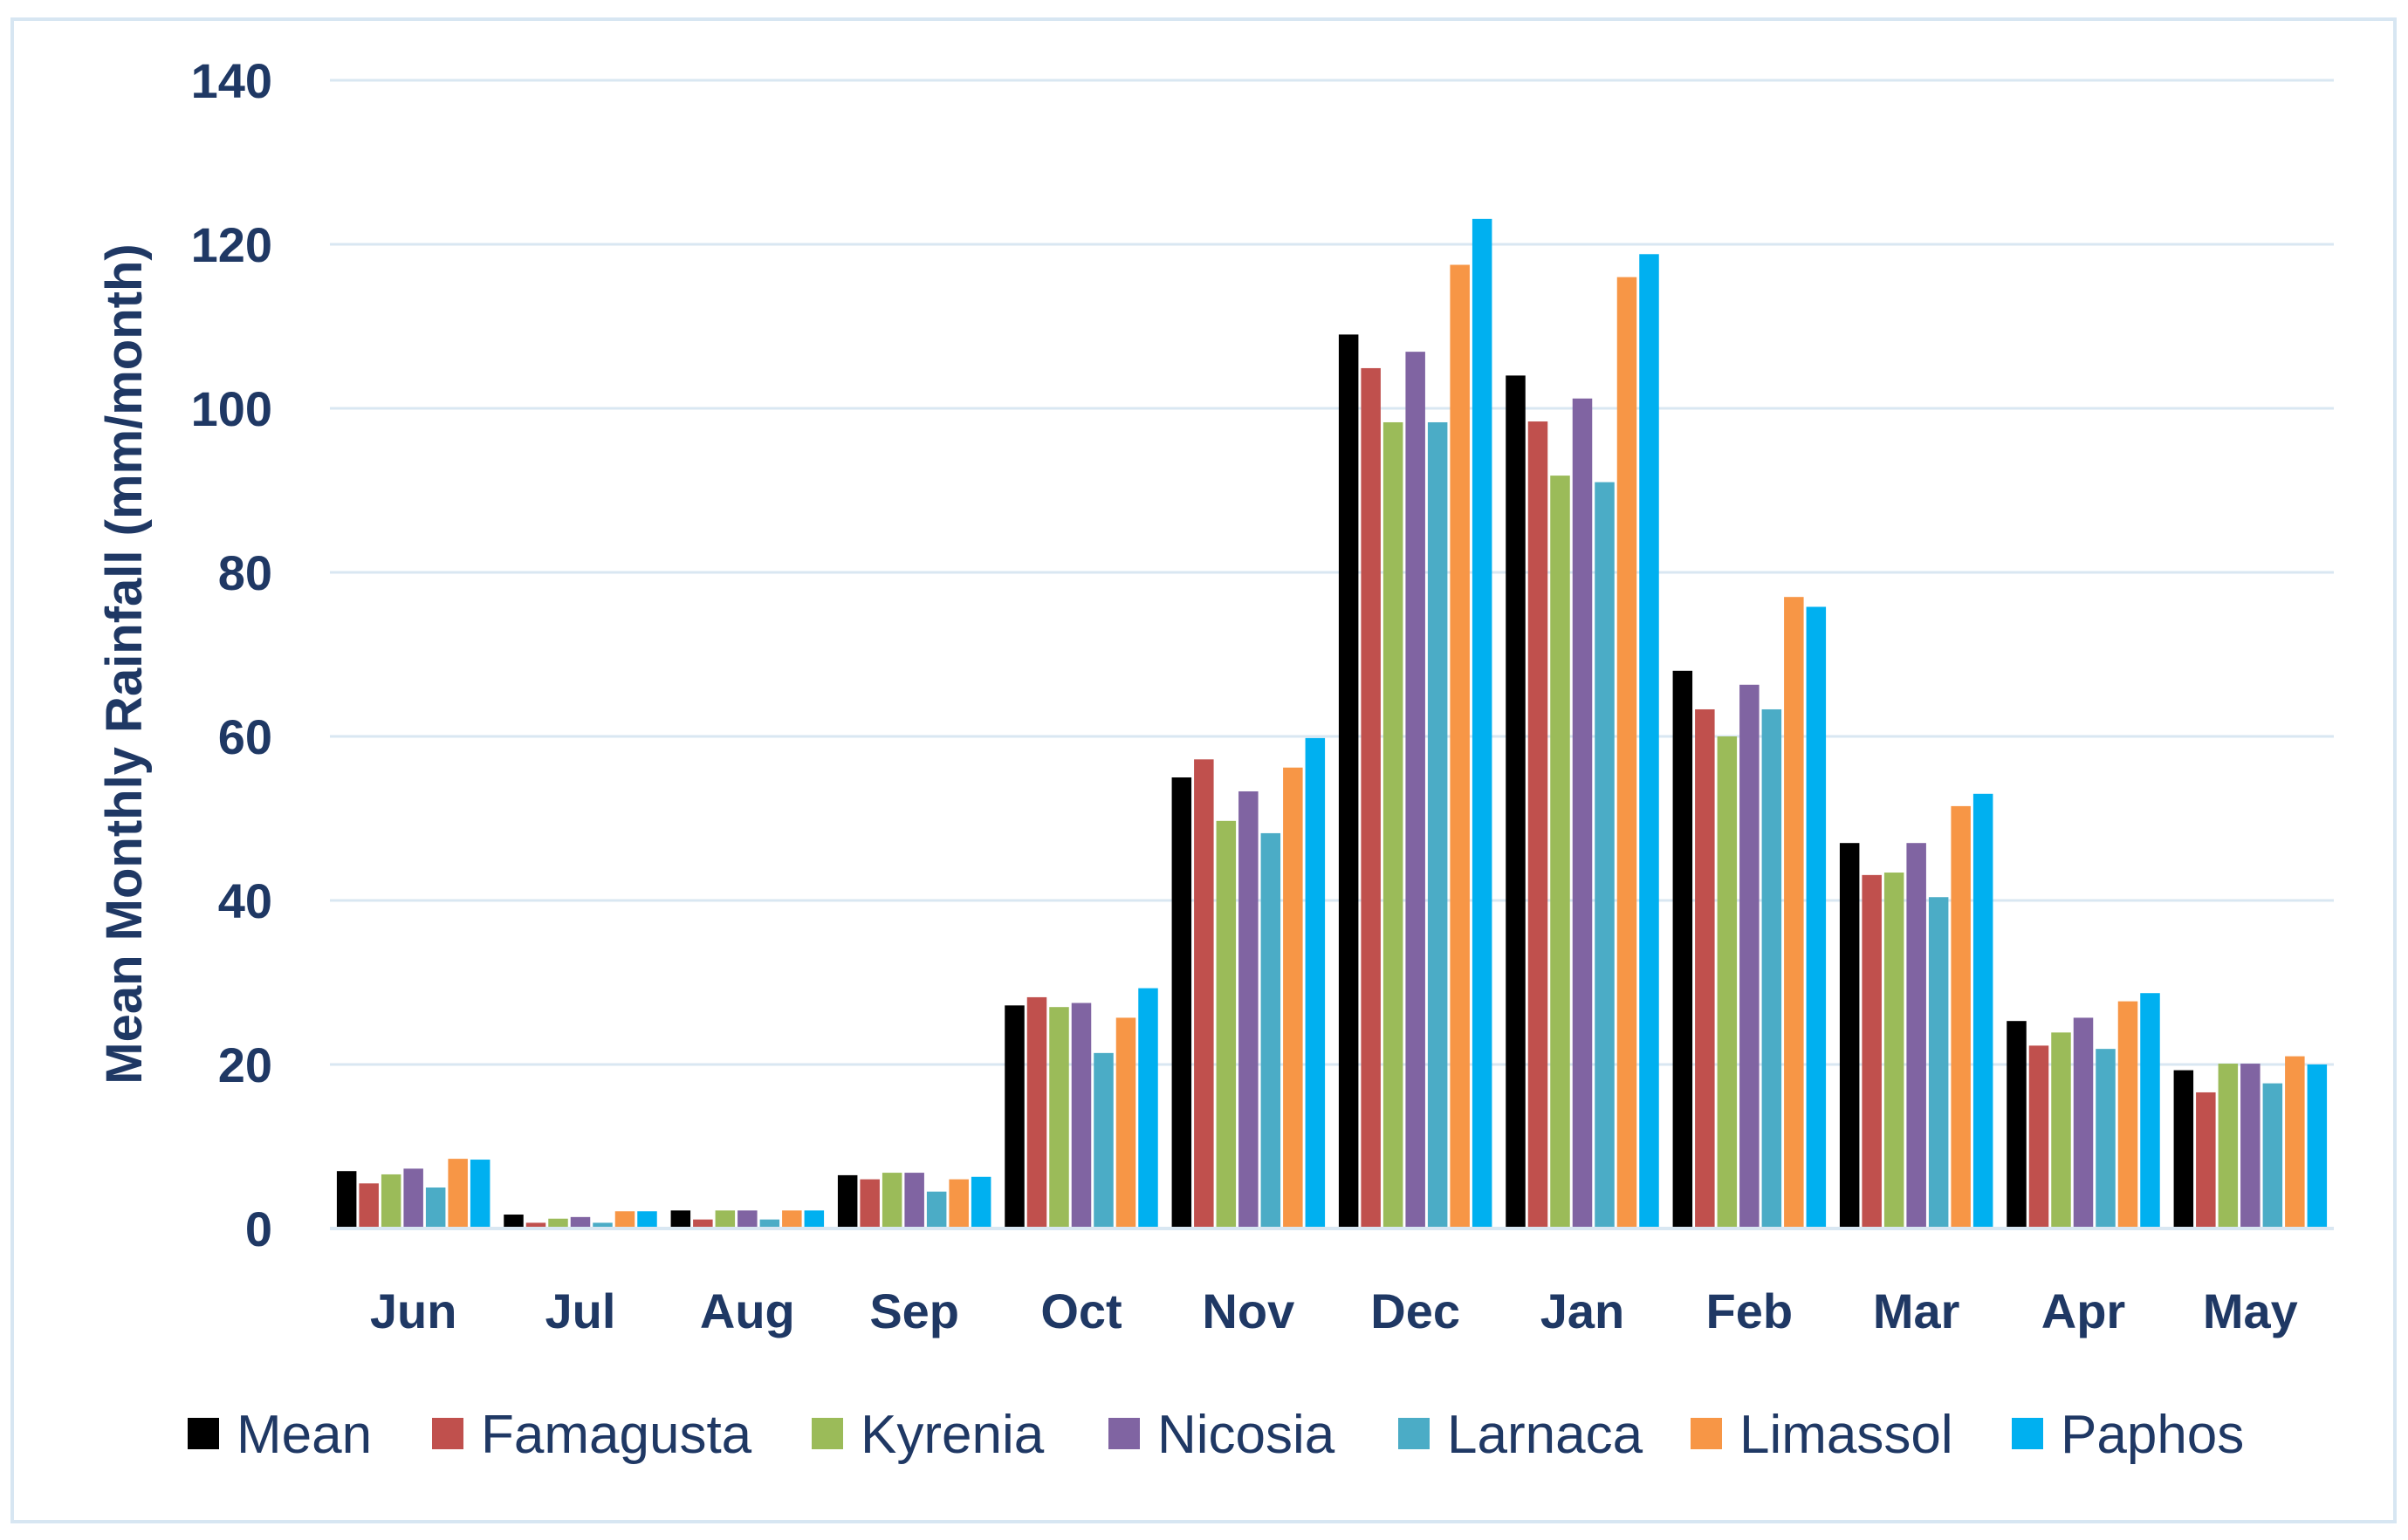 Image resolution: width=2408 pixels, height=1540 pixels. Describe the element at coordinates (2206, 1160) in the screenshot. I see `bar-famagusta-may` at that location.